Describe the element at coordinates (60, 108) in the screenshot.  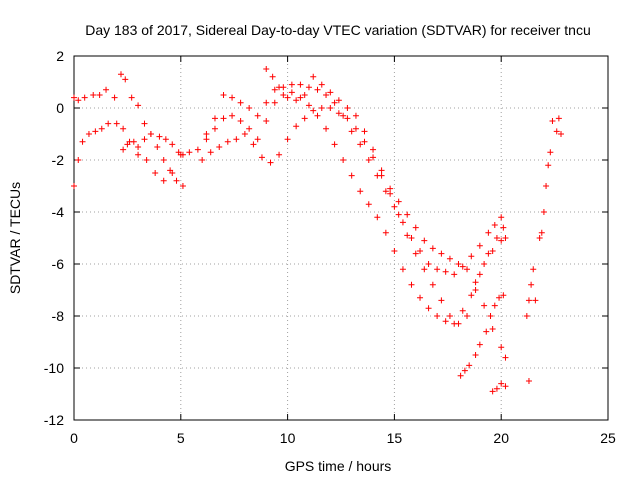
I see `y-tick-label: 0` at that location.